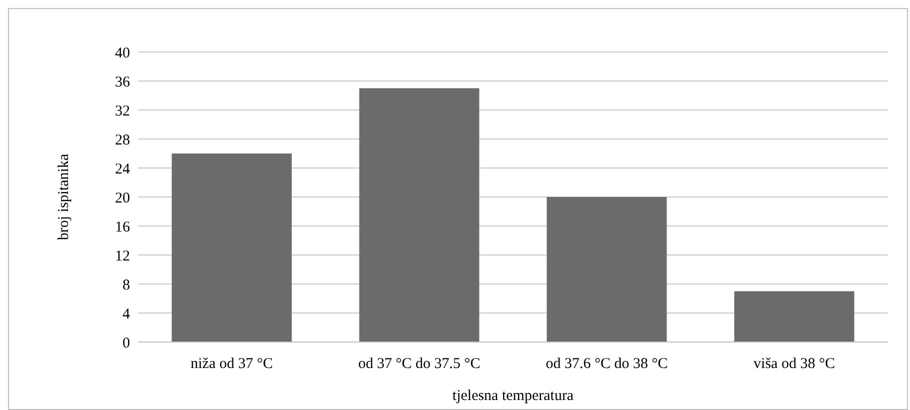  What do you see at coordinates (122, 256) in the screenshot?
I see `y-tick-label: 12` at bounding box center [122, 256].